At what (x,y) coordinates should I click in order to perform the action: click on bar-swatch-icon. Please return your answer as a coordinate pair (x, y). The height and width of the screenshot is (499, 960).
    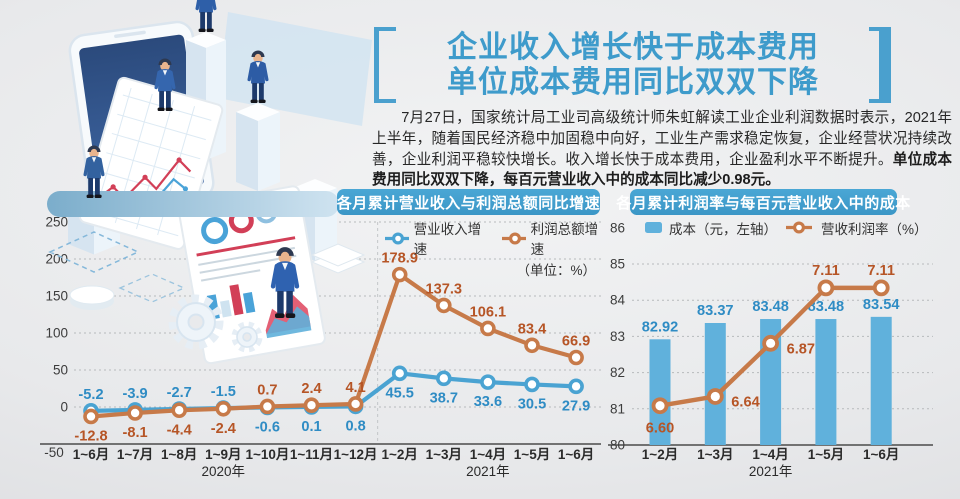
    Looking at the image, I should click on (653, 227).